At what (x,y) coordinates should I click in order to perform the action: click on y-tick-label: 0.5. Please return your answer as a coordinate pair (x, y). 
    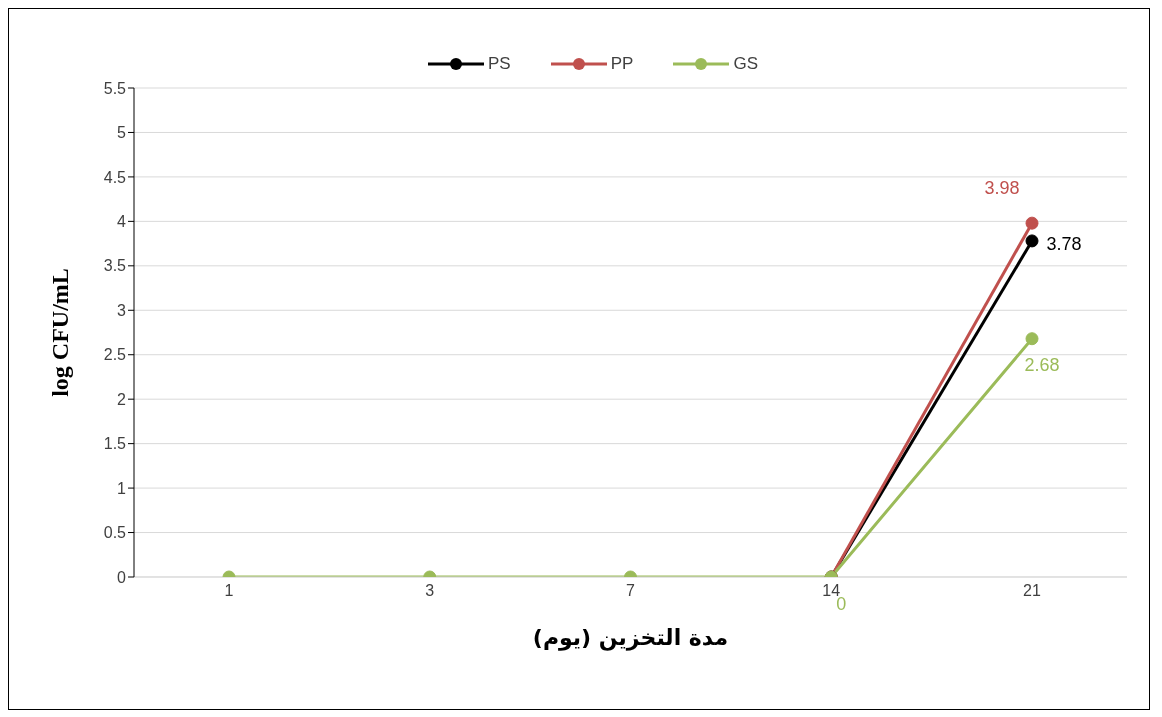
    Looking at the image, I should click on (115, 533).